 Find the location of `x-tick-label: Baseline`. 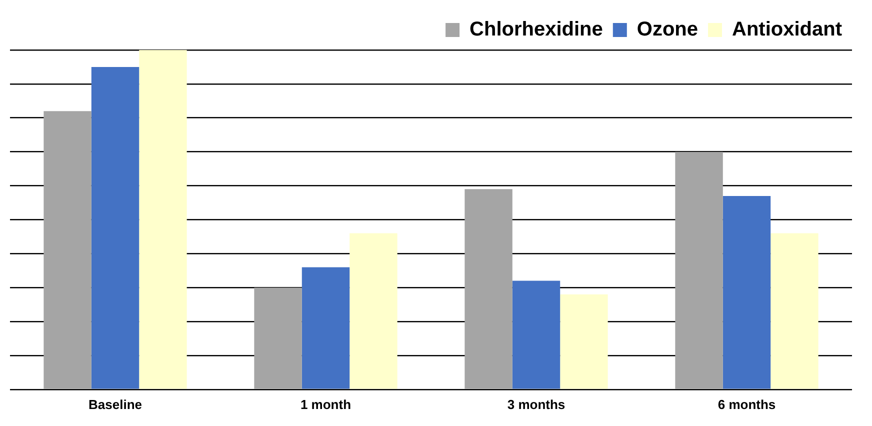

x-tick-label: Baseline is located at coordinates (115, 404).